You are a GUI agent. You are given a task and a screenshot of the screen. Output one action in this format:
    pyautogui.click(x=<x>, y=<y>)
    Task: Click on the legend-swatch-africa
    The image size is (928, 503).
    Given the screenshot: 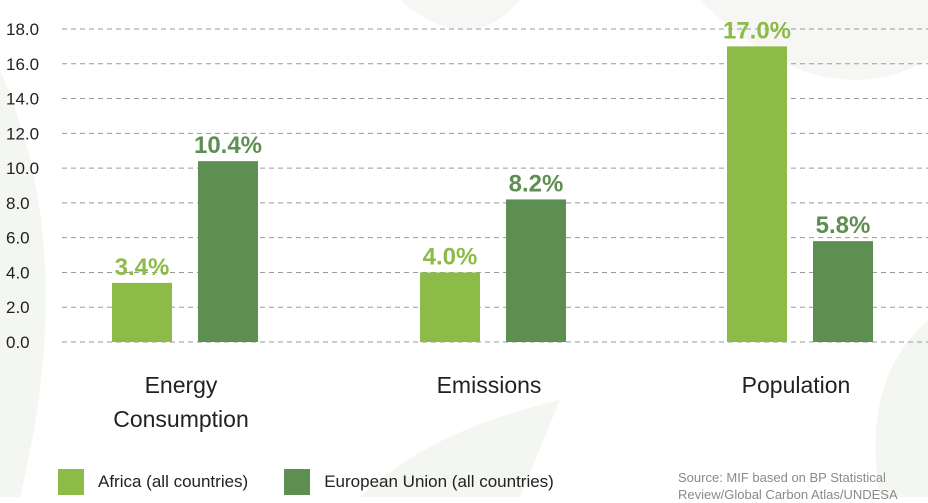 What is the action you would take?
    pyautogui.click(x=71, y=482)
    